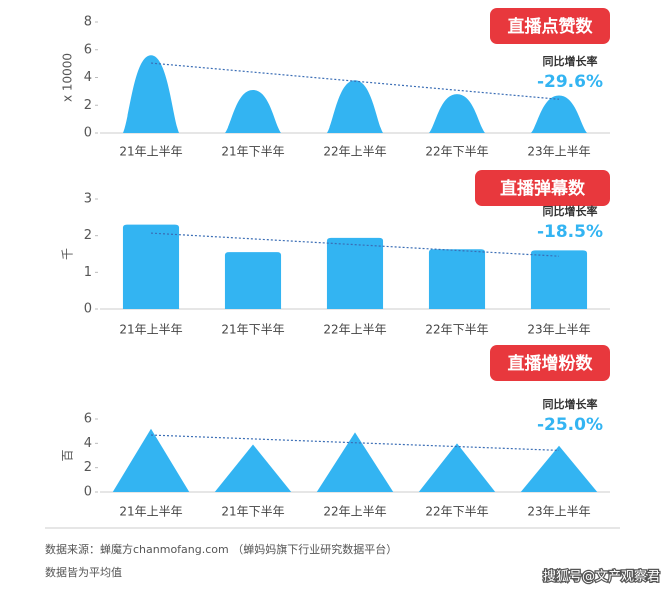 Image resolution: width=670 pixels, height=593 pixels. Describe the element at coordinates (570, 425) in the screenshot. I see `change-value: -25.0%` at that location.